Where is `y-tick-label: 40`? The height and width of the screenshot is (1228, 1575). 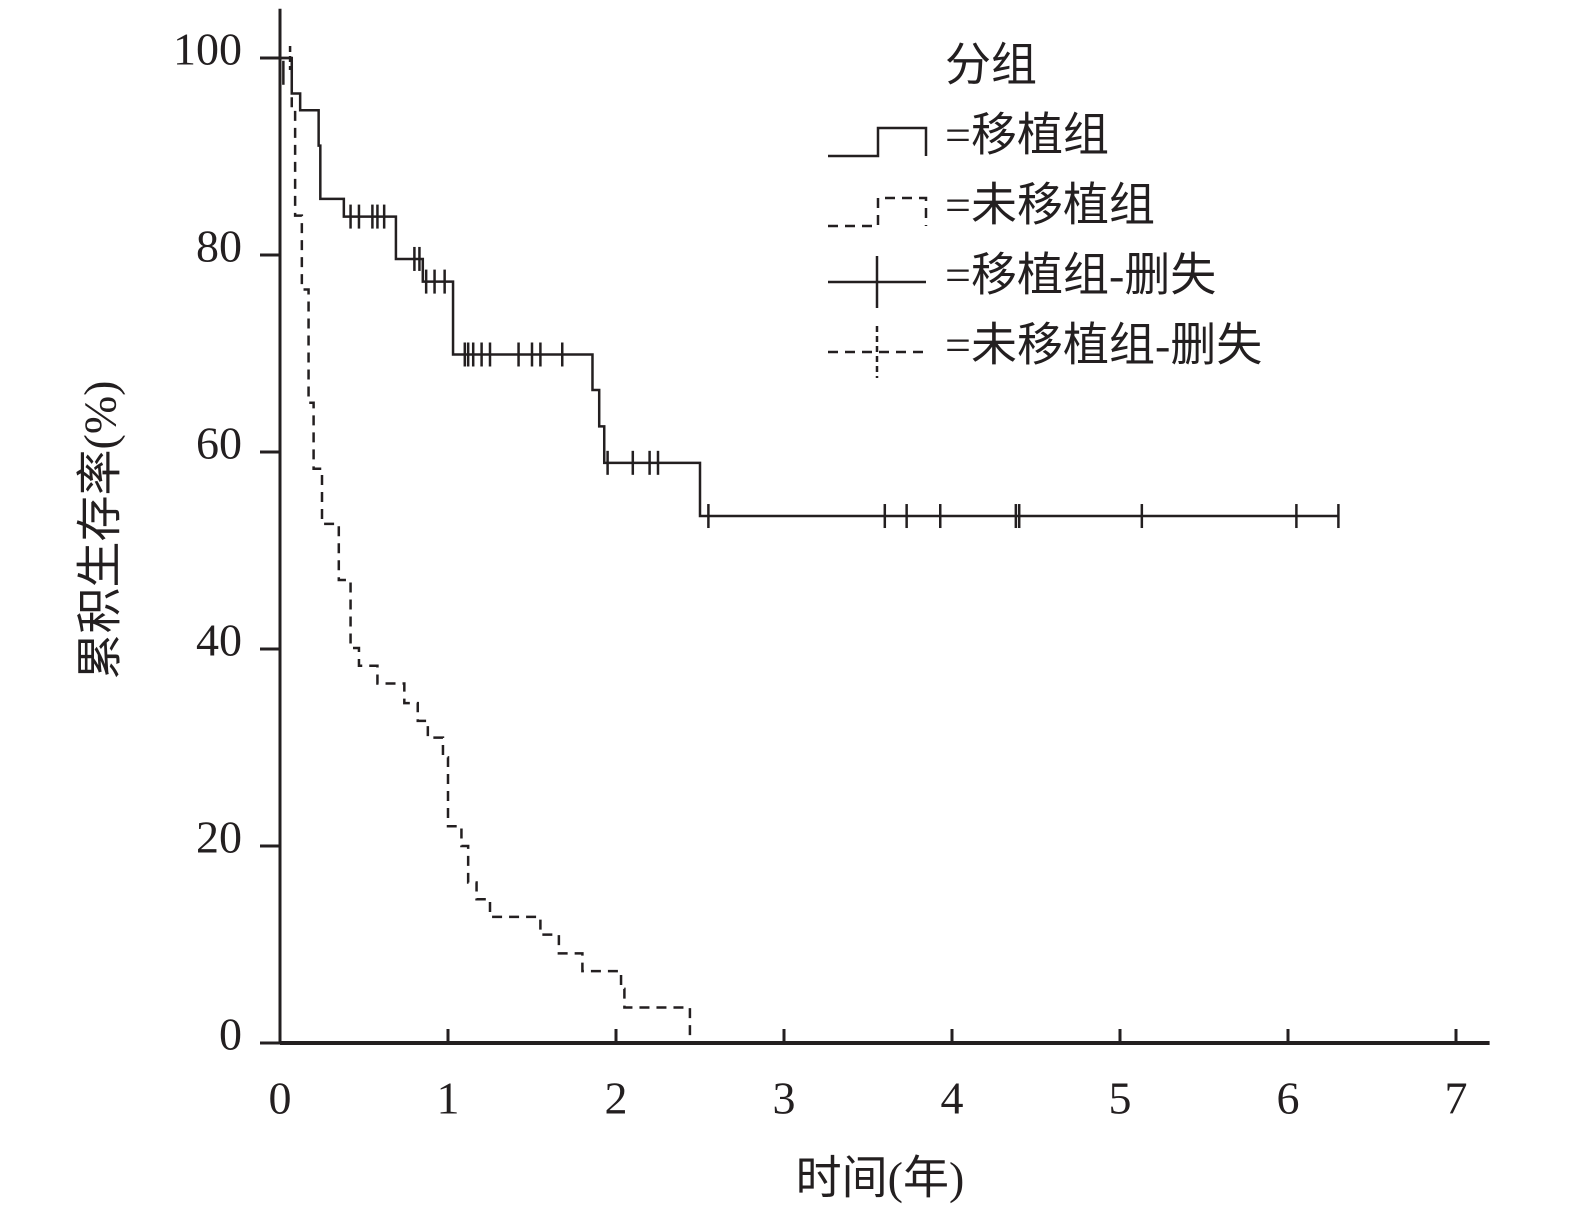 y-tick-label: 40 is located at coordinates (219, 640).